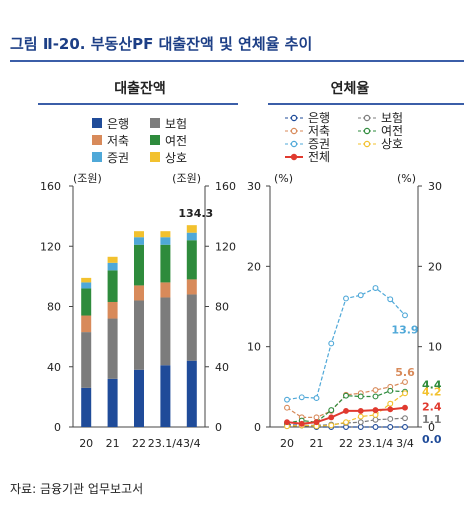 The width and height of the screenshot is (474, 507). I want to click on x-tick-label-line-1: 21, so click(317, 443).